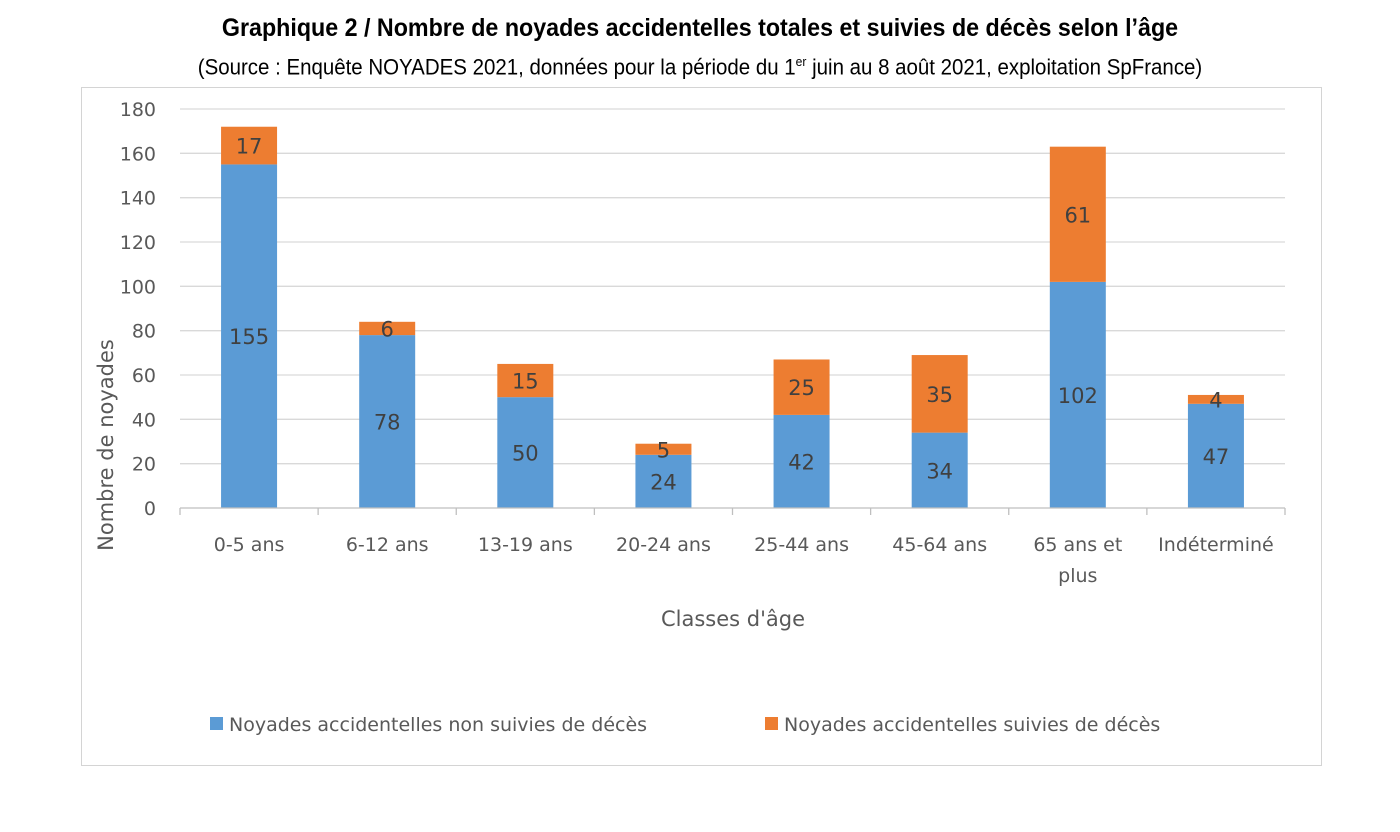  I want to click on data-label: 6, so click(387, 329).